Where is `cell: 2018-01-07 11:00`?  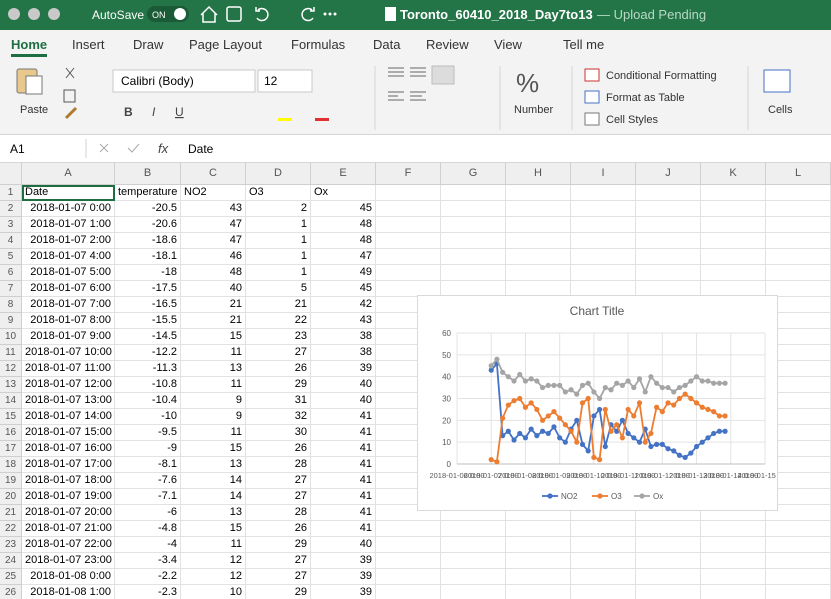
cell: 2018-01-07 11:00 is located at coordinates (68, 369).